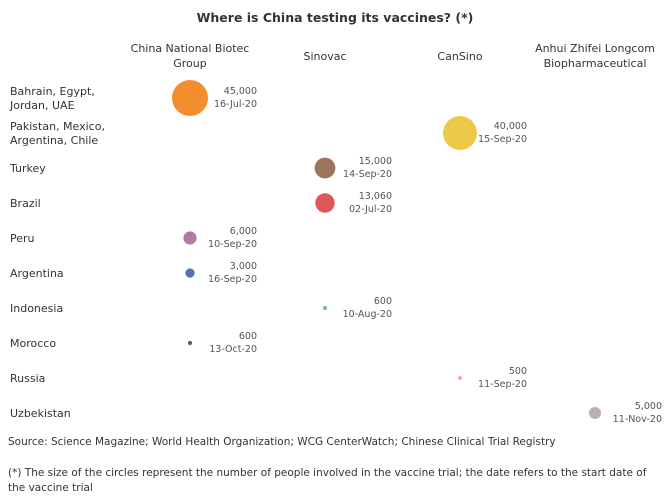  What do you see at coordinates (36, 308) in the screenshot?
I see `row-label: Indonesia` at bounding box center [36, 308].